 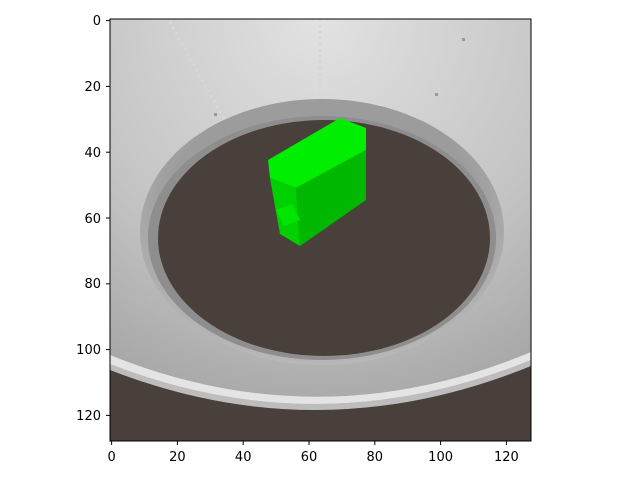 I want to click on y-tick-label: 40, so click(x=92, y=153).